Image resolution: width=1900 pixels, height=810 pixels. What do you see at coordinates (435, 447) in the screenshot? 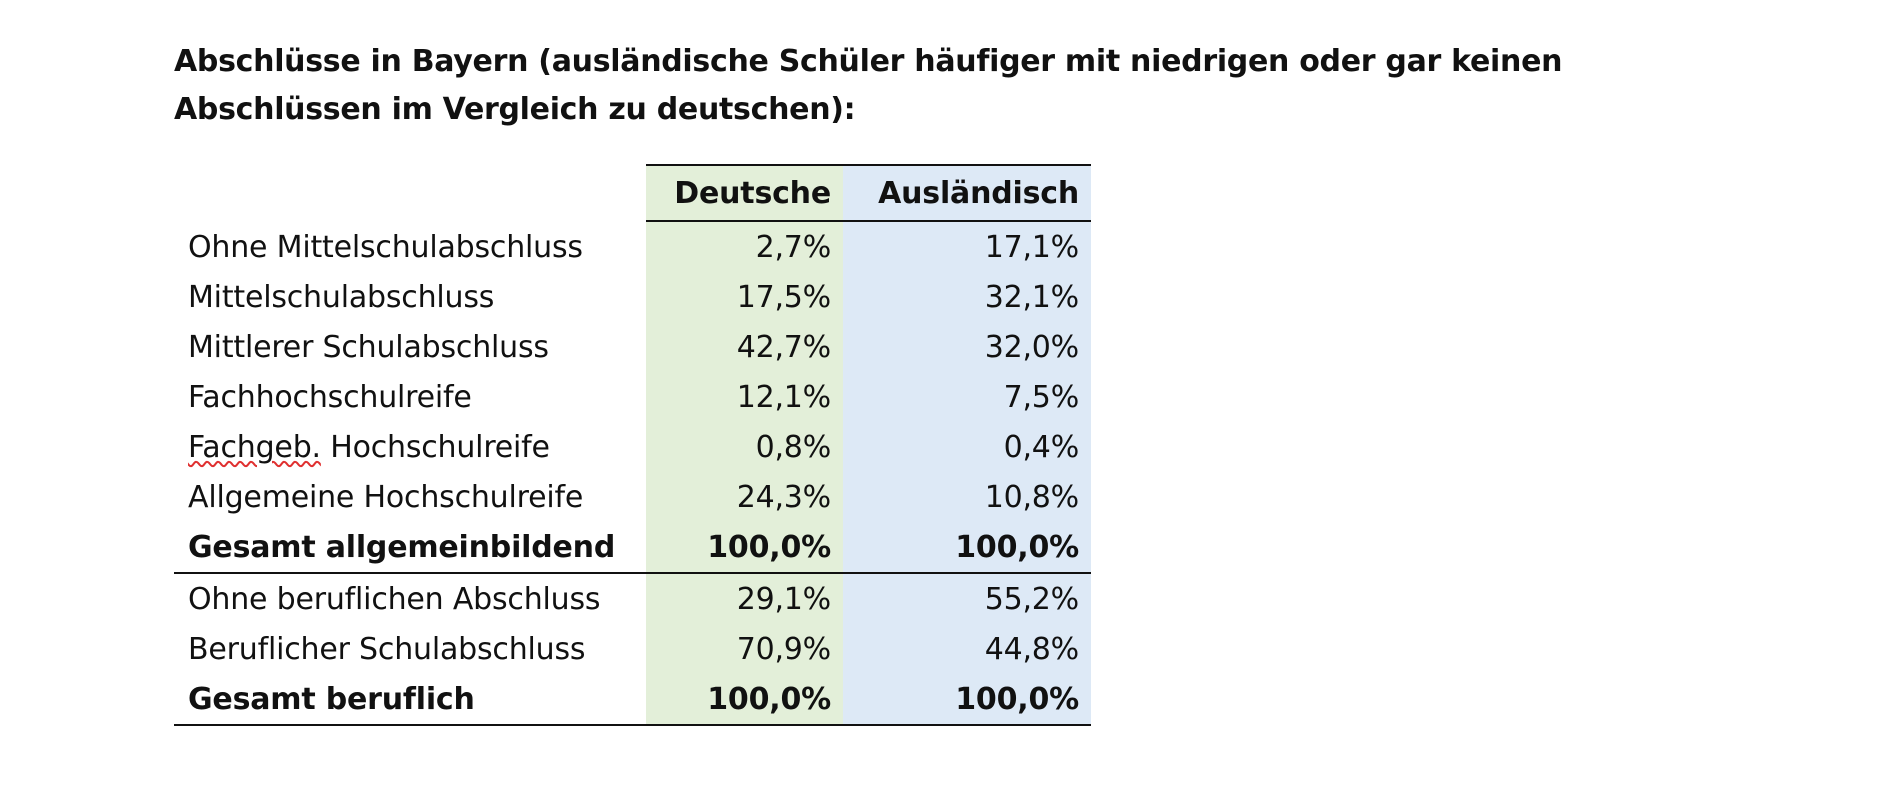
I see `row-label-rest: Hochschulreife` at bounding box center [435, 447].